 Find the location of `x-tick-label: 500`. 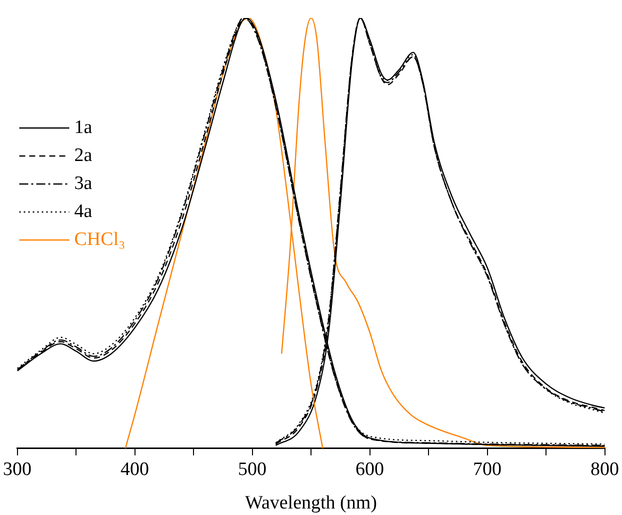

x-tick-label: 500 is located at coordinates (252, 469).